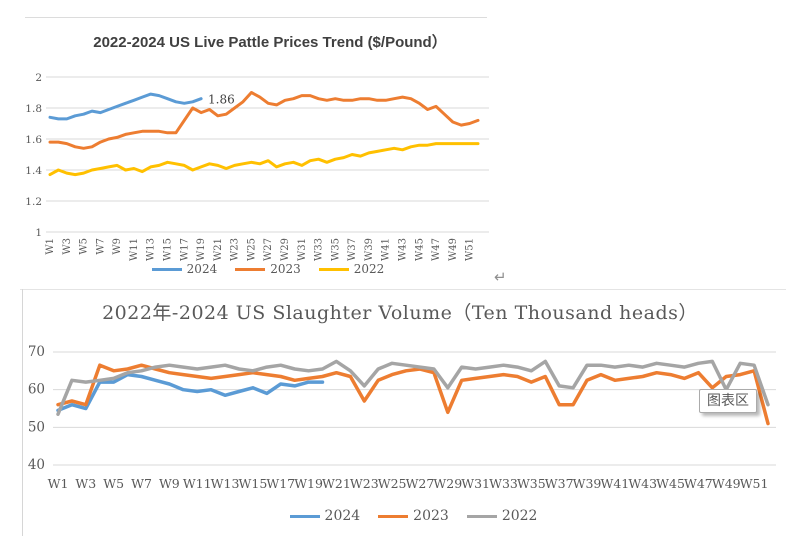 The height and width of the screenshot is (536, 786). What do you see at coordinates (38, 78) in the screenshot?
I see `y-axis-tick-label: 2` at bounding box center [38, 78].